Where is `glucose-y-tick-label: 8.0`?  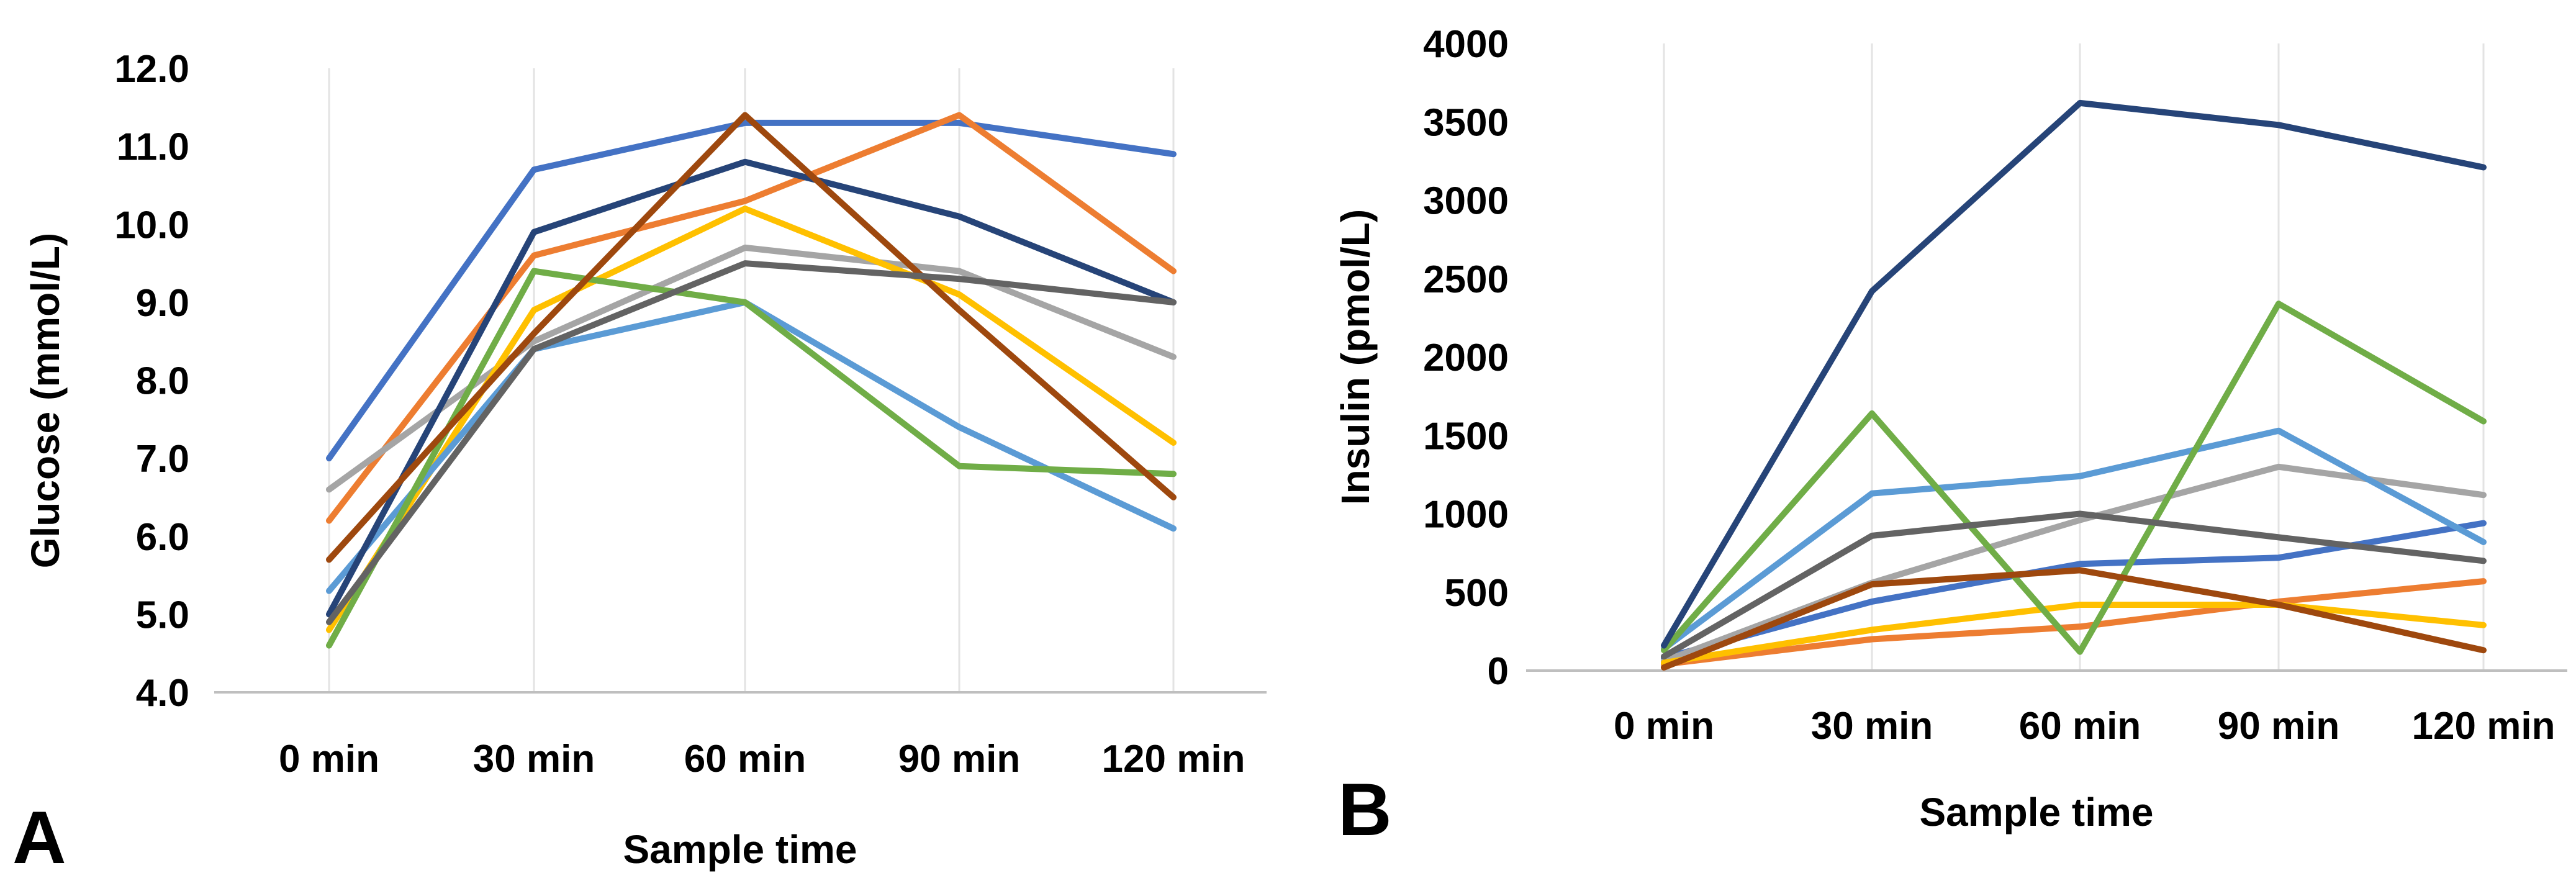 glucose-y-tick-label: 8.0 is located at coordinates (162, 382).